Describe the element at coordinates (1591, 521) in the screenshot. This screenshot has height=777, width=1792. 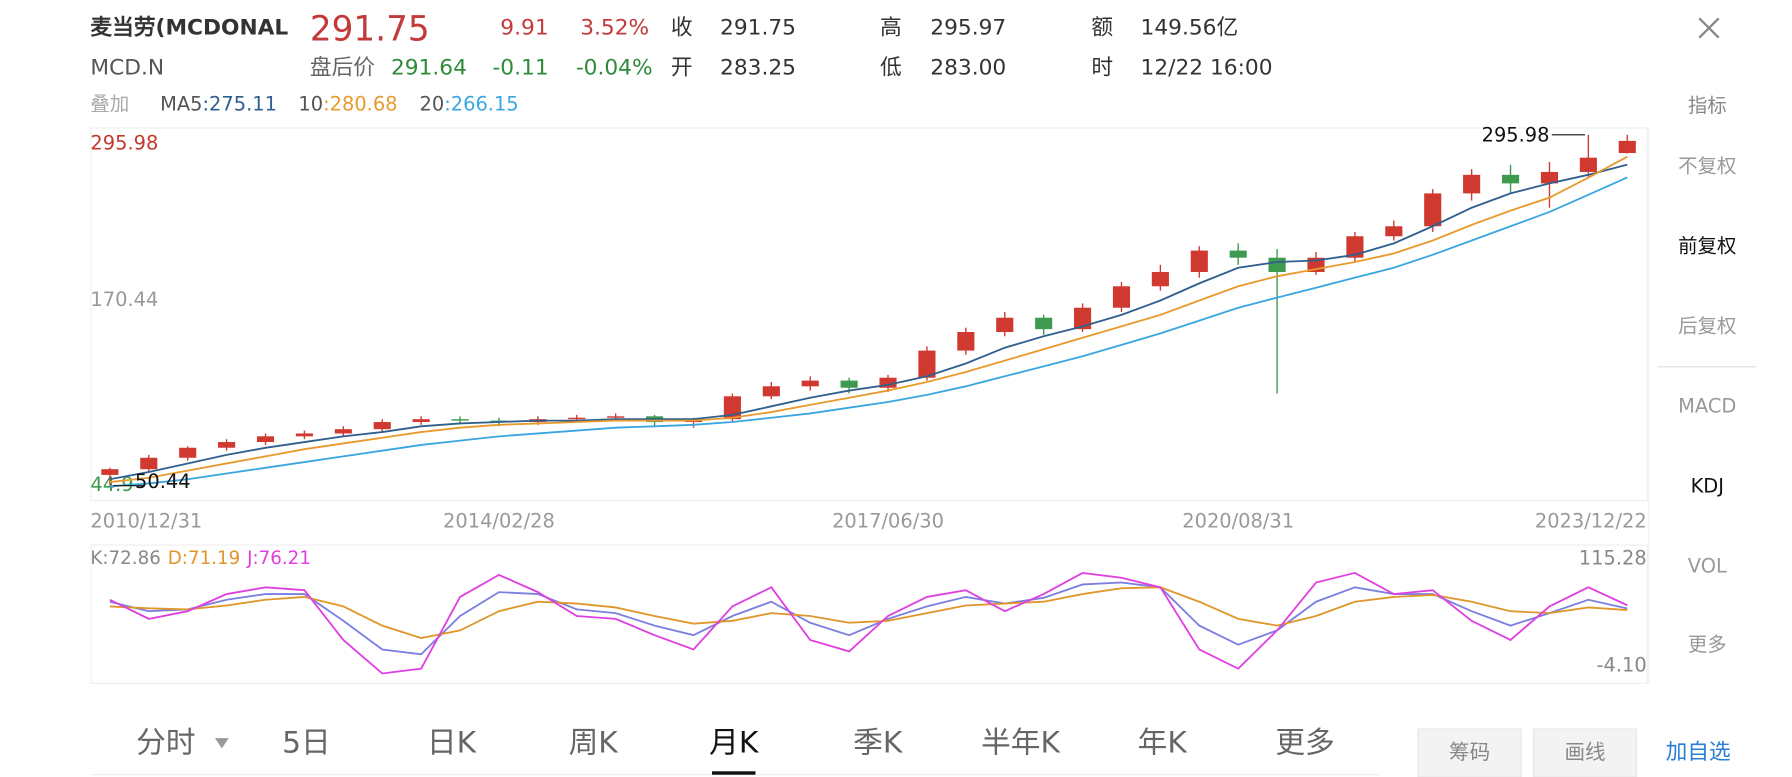
I see `x-tick-label: 2023/12/22` at that location.